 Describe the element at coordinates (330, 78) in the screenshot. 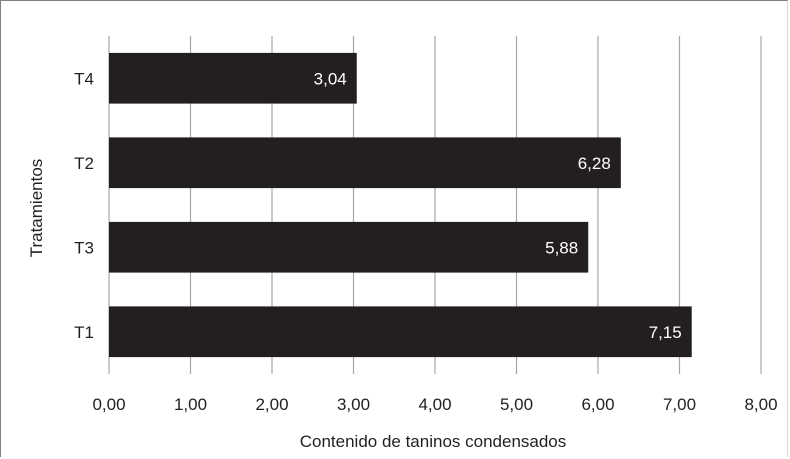

I see `bar-value-label: 3,04` at that location.